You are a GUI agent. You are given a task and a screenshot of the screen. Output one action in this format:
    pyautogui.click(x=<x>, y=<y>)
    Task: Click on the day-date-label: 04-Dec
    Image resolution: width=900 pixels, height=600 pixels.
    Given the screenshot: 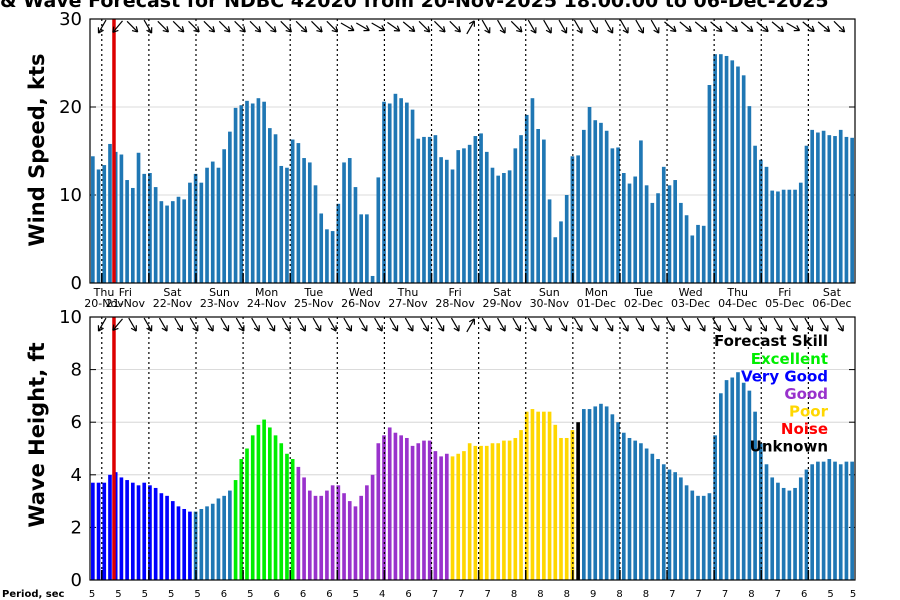 What is the action you would take?
    pyautogui.click(x=737, y=303)
    